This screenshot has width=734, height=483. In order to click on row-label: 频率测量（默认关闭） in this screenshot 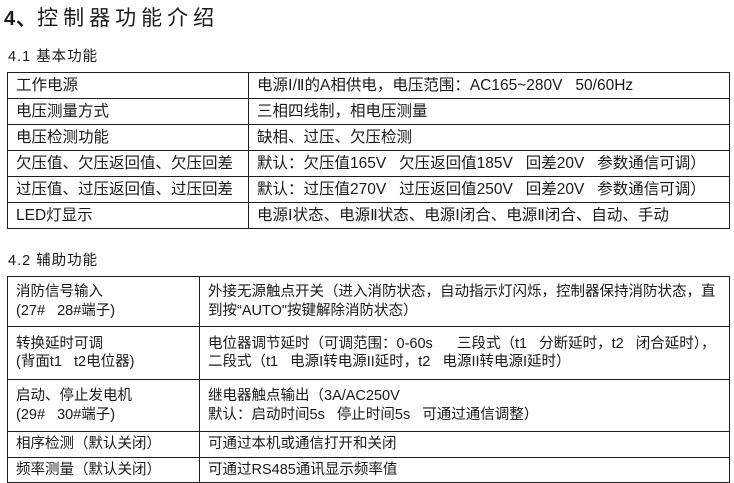, I will do `click(103, 470)`.